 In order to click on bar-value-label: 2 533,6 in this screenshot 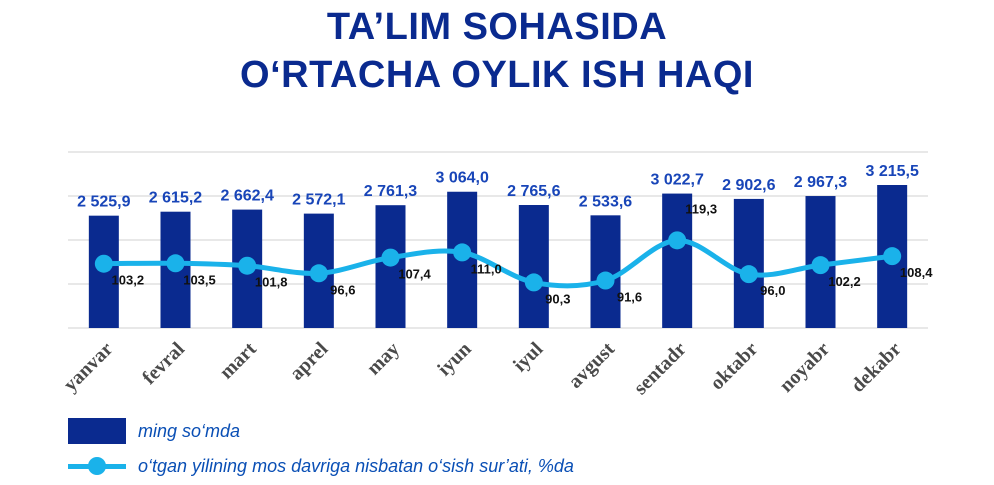, I will do `click(605, 201)`.